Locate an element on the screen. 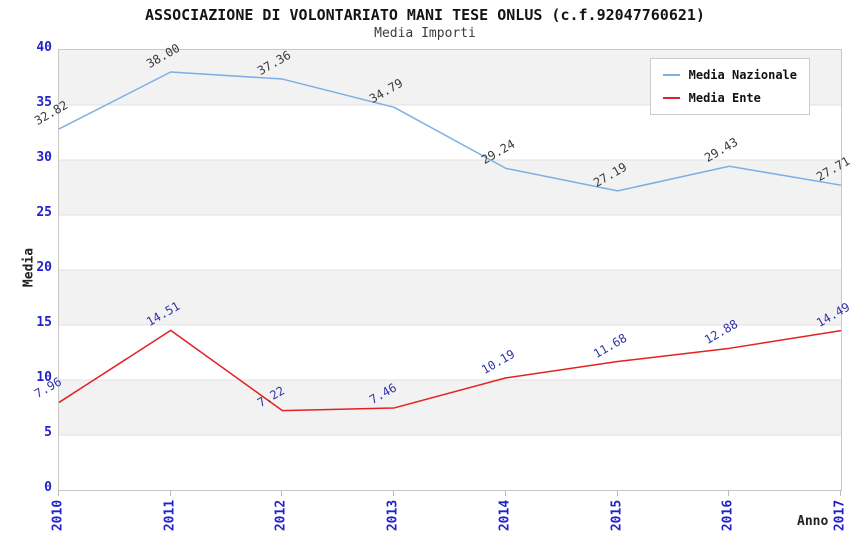 The height and width of the screenshot is (550, 850). x-tick-label: 2011 is located at coordinates (170, 515).